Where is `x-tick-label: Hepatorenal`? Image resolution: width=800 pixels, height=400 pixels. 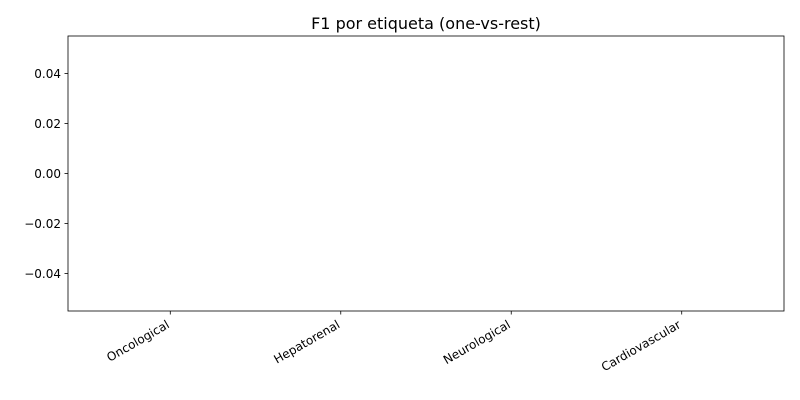 x-tick-label: Hepatorenal is located at coordinates (306, 341).